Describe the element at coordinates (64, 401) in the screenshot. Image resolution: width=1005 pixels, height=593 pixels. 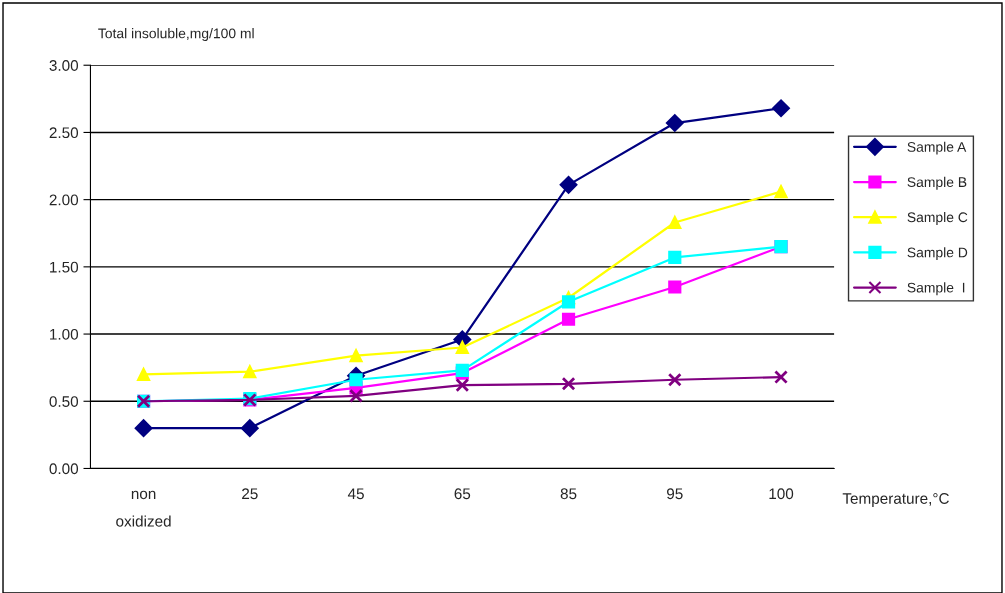
I see `y-tick-label: 0.50` at that location.